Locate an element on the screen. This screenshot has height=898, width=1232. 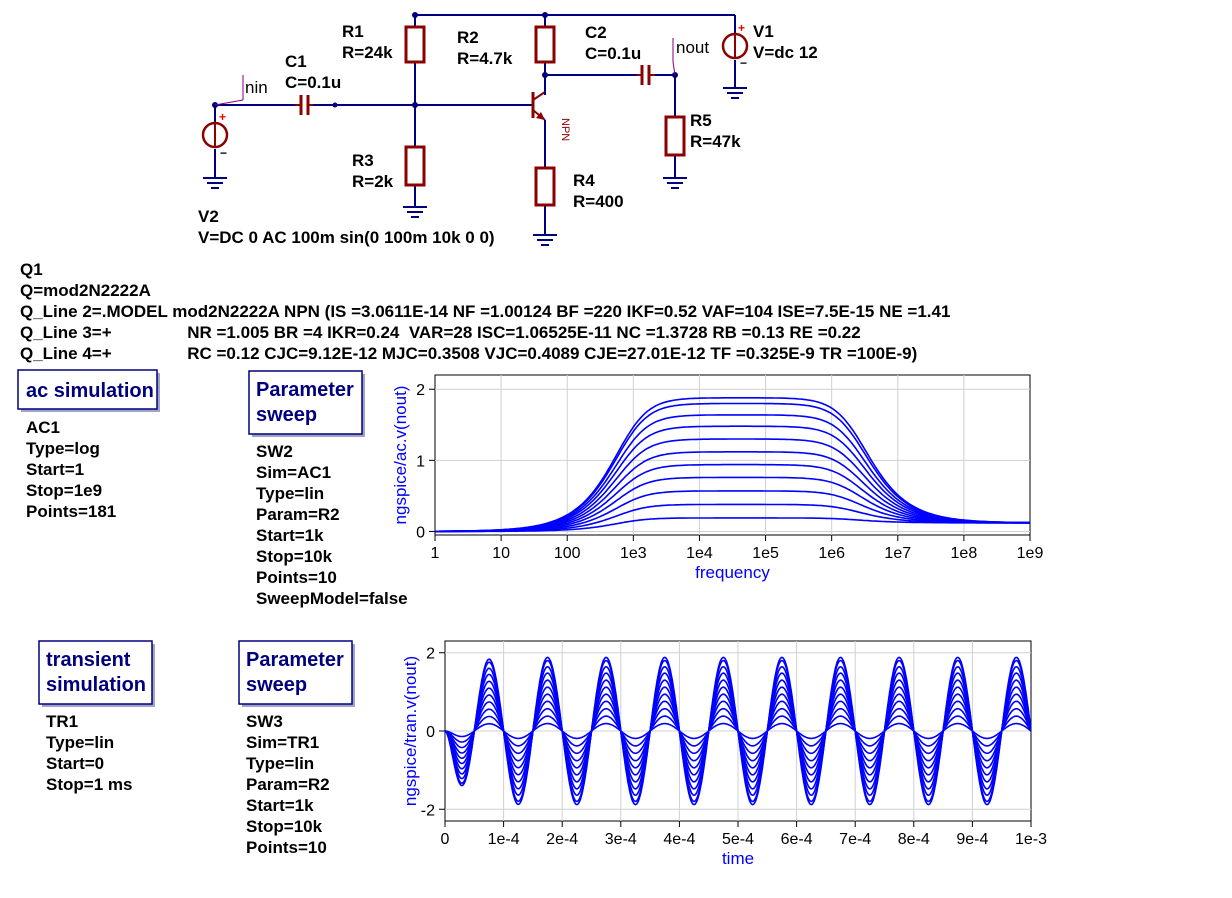
x-axis-label: frequency is located at coordinates (732, 572).